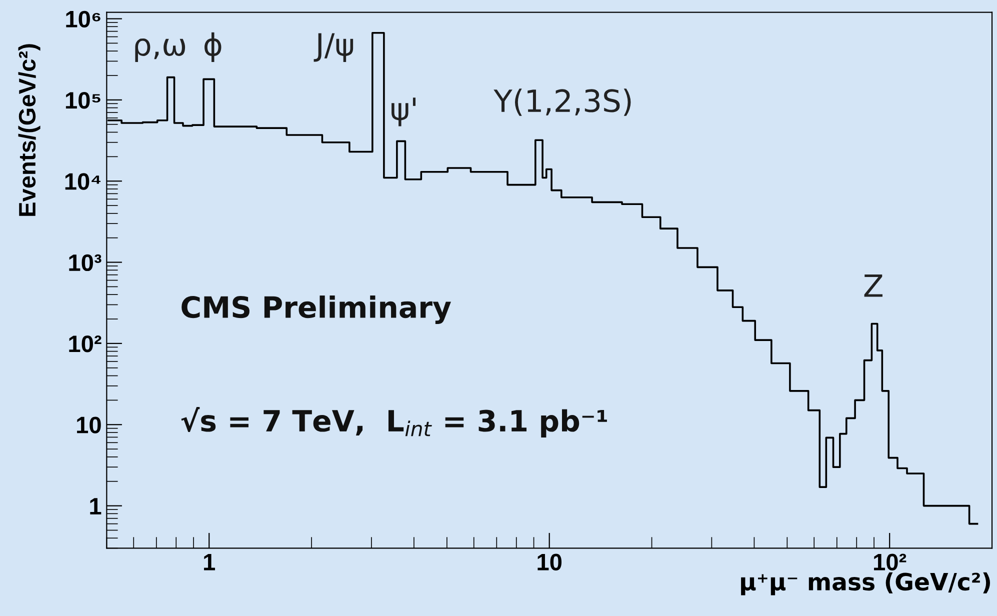  Describe the element at coordinates (83, 100) in the screenshot. I see `y-tick-label: 10⁵` at that location.